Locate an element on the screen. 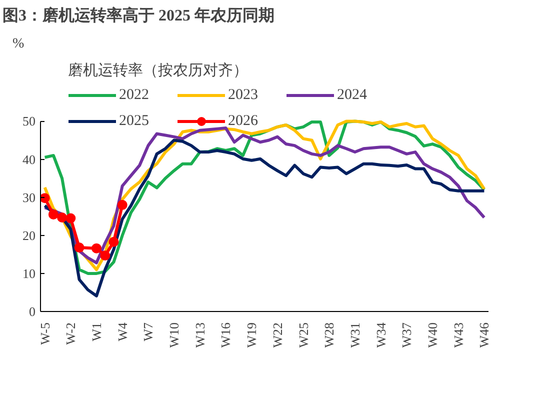 The image size is (546, 408). legend-label: 2023 is located at coordinates (243, 95).